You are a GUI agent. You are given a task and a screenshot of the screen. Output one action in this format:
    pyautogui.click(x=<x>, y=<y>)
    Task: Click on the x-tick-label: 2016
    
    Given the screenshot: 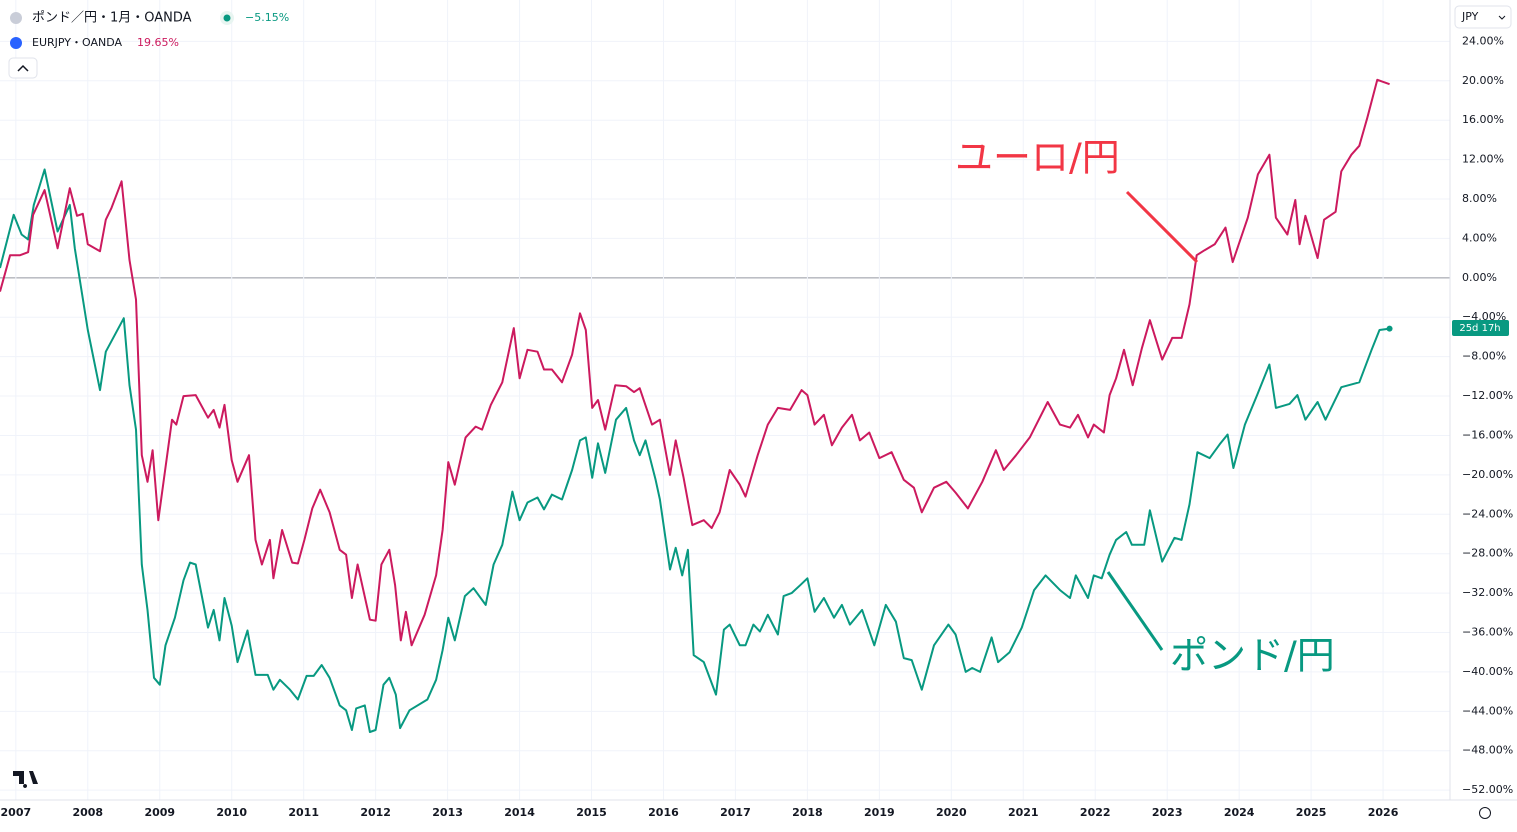 What is the action you would take?
    pyautogui.click(x=663, y=812)
    